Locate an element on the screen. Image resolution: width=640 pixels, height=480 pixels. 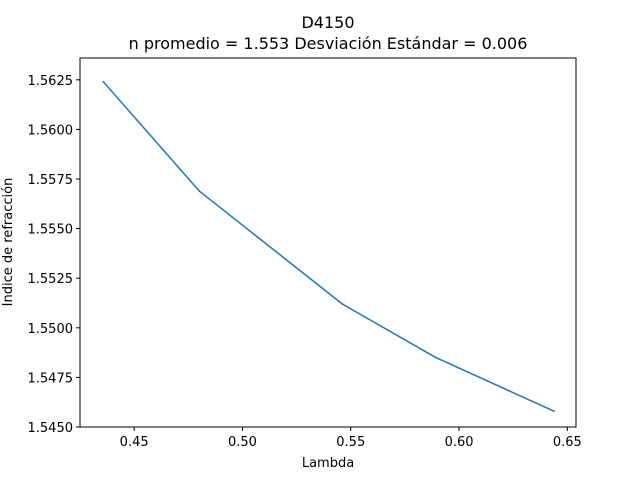
y-tick-label: 1.5475 is located at coordinates (51, 378).